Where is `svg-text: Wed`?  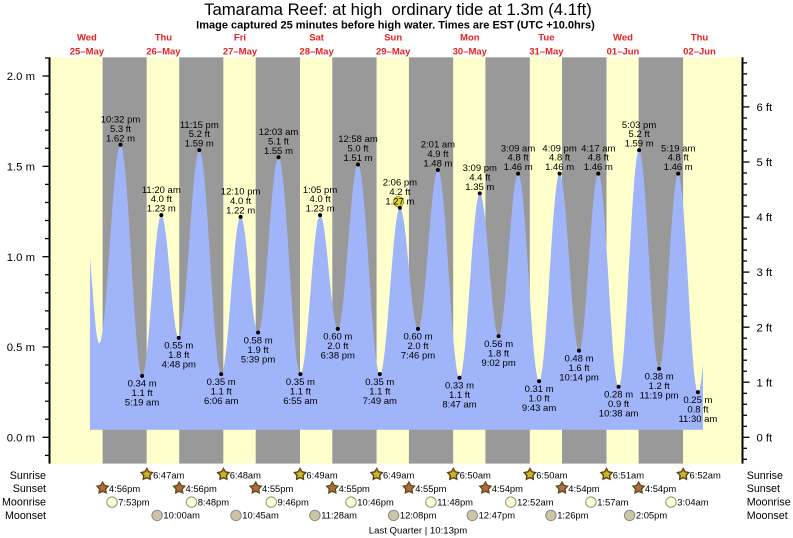
svg-text: Wed is located at coordinates (623, 37).